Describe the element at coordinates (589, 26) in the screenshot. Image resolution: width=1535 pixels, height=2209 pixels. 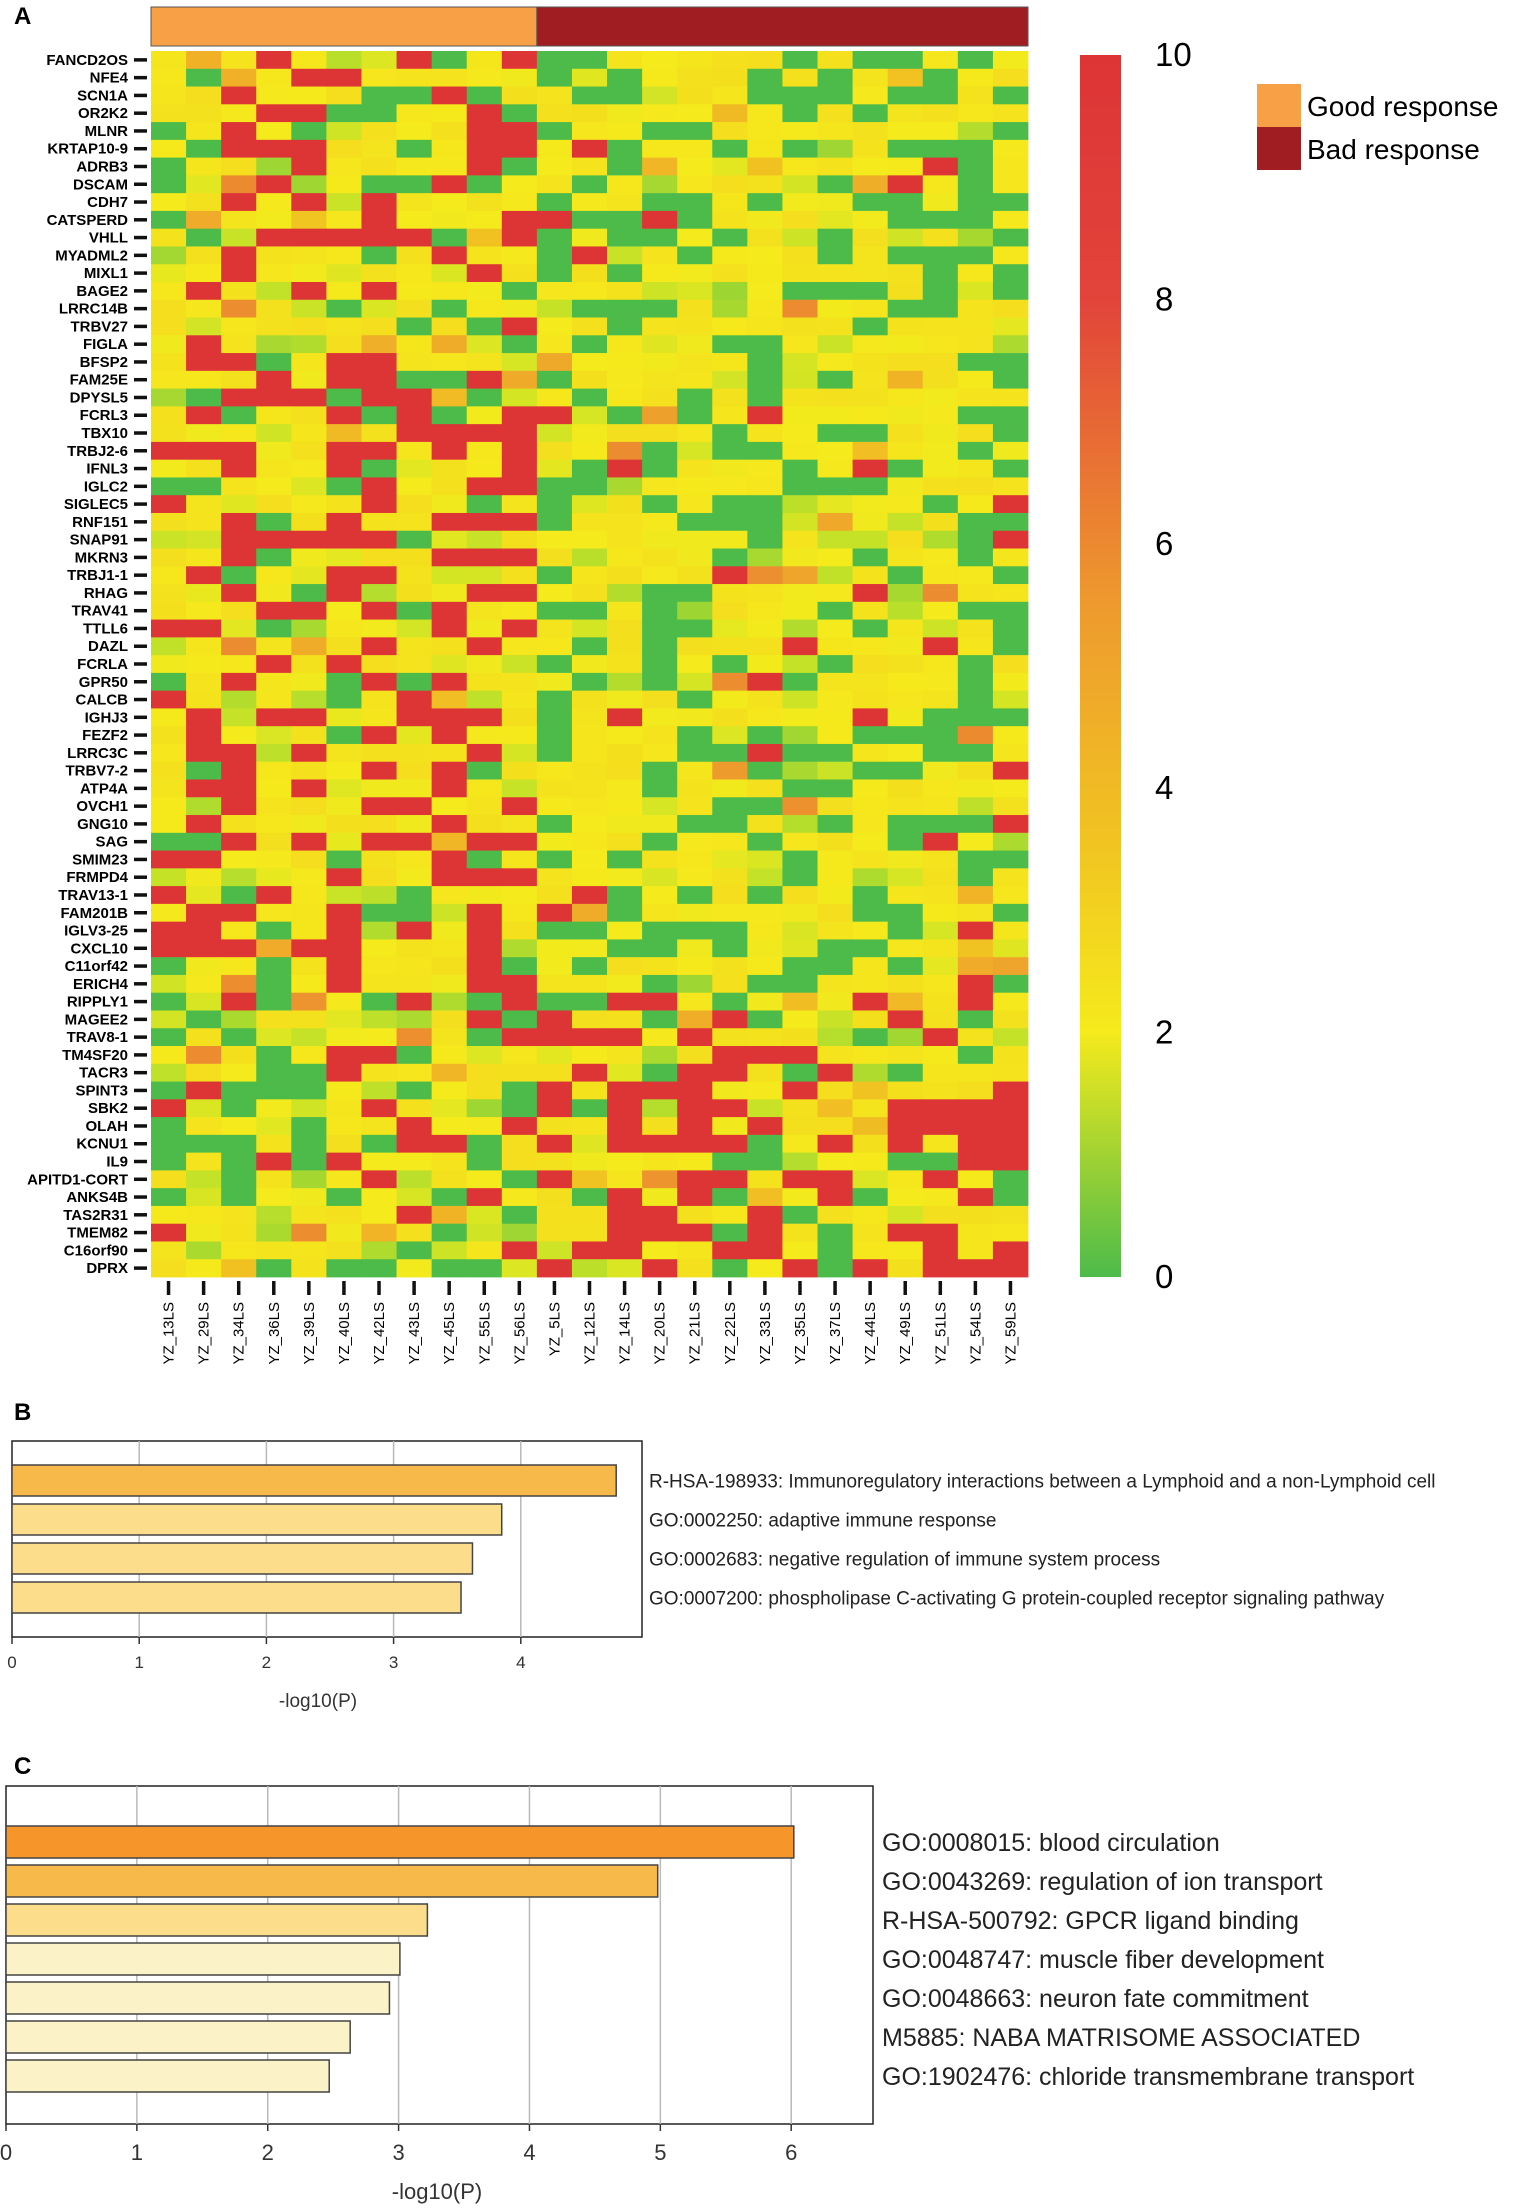
I see `group-annotation-bar` at that location.